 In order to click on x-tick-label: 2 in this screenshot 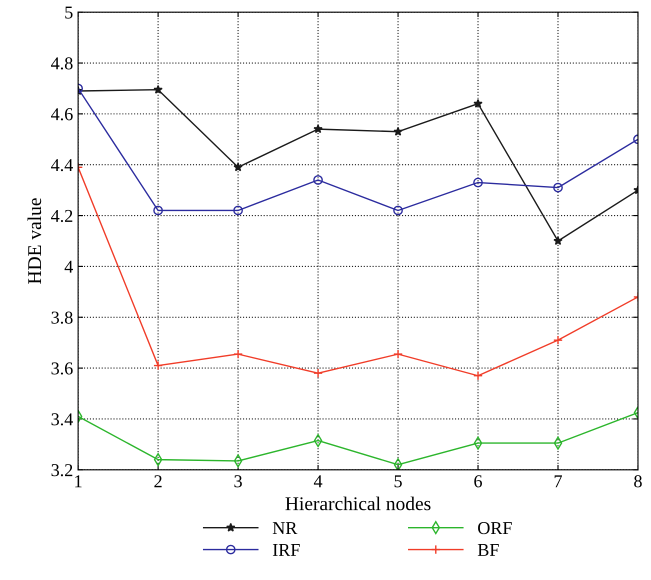, I will do `click(158, 481)`.